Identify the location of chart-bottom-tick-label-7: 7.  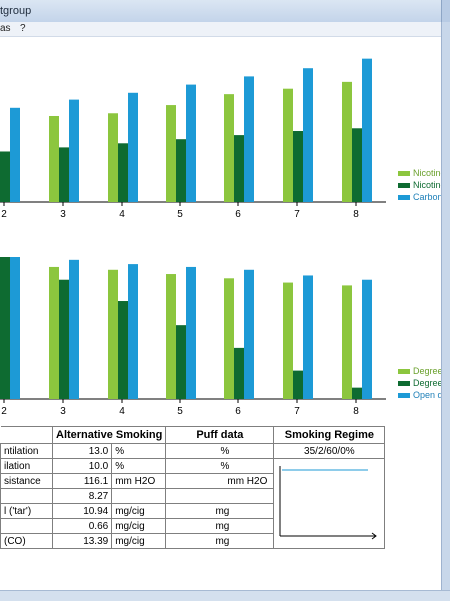
(297, 411).